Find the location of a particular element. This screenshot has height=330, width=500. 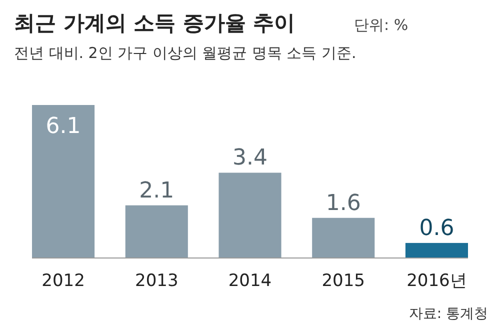

data-label: 6.1 is located at coordinates (63, 126).